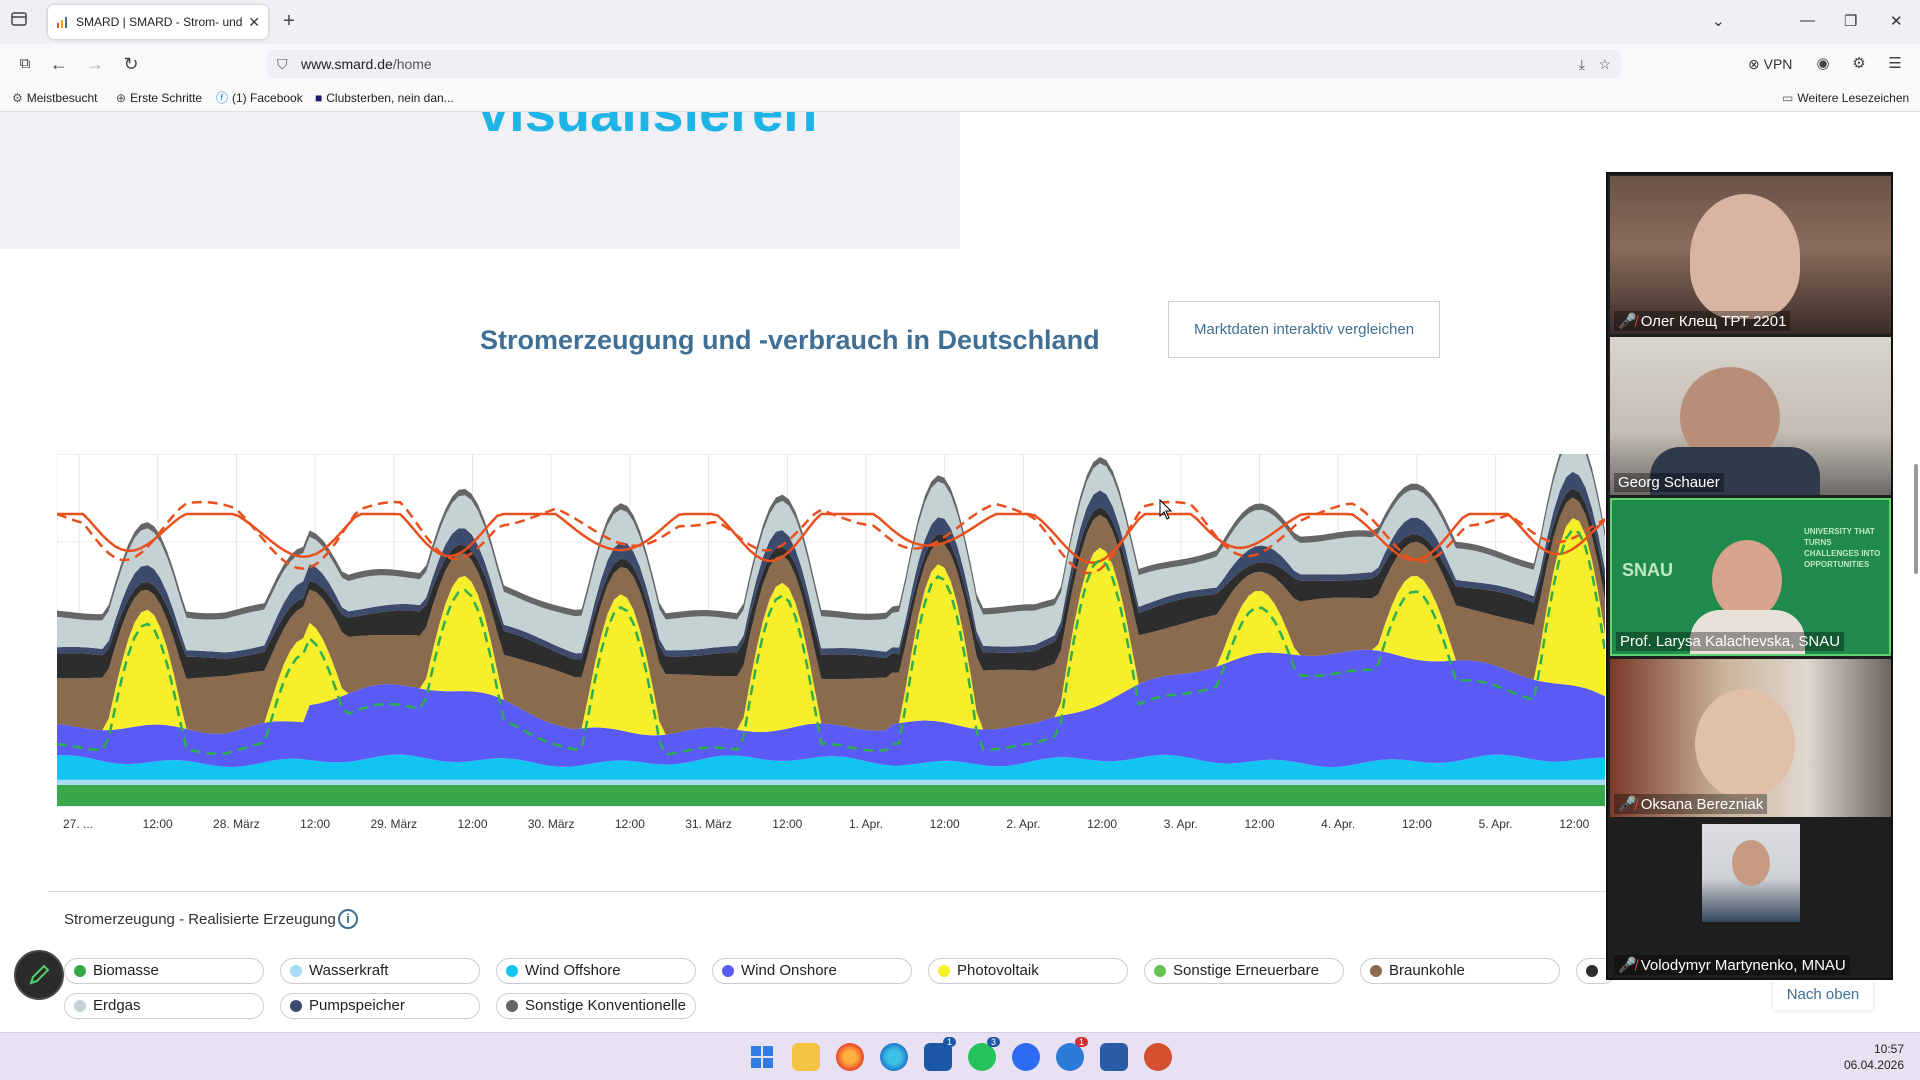 Image resolution: width=1920 pixels, height=1080 pixels. What do you see at coordinates (1896, 21) in the screenshot?
I see `window-close-icon: ✕` at bounding box center [1896, 21].